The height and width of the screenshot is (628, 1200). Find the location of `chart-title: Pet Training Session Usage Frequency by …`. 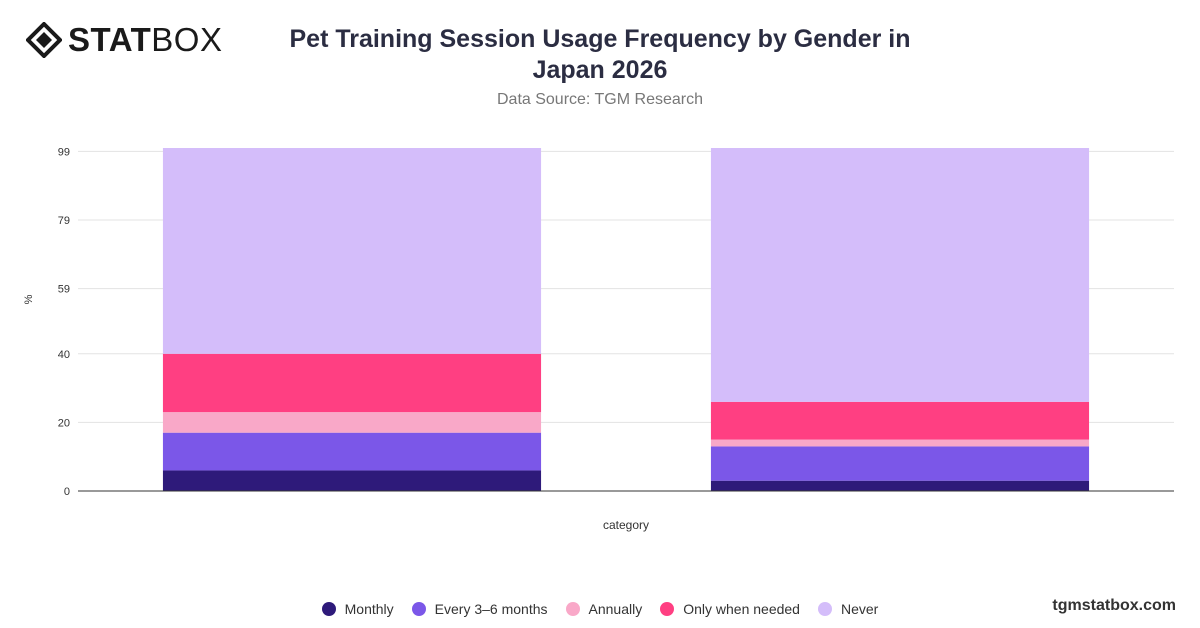

chart-title: Pet Training Session Usage Frequency by … is located at coordinates (600, 54).